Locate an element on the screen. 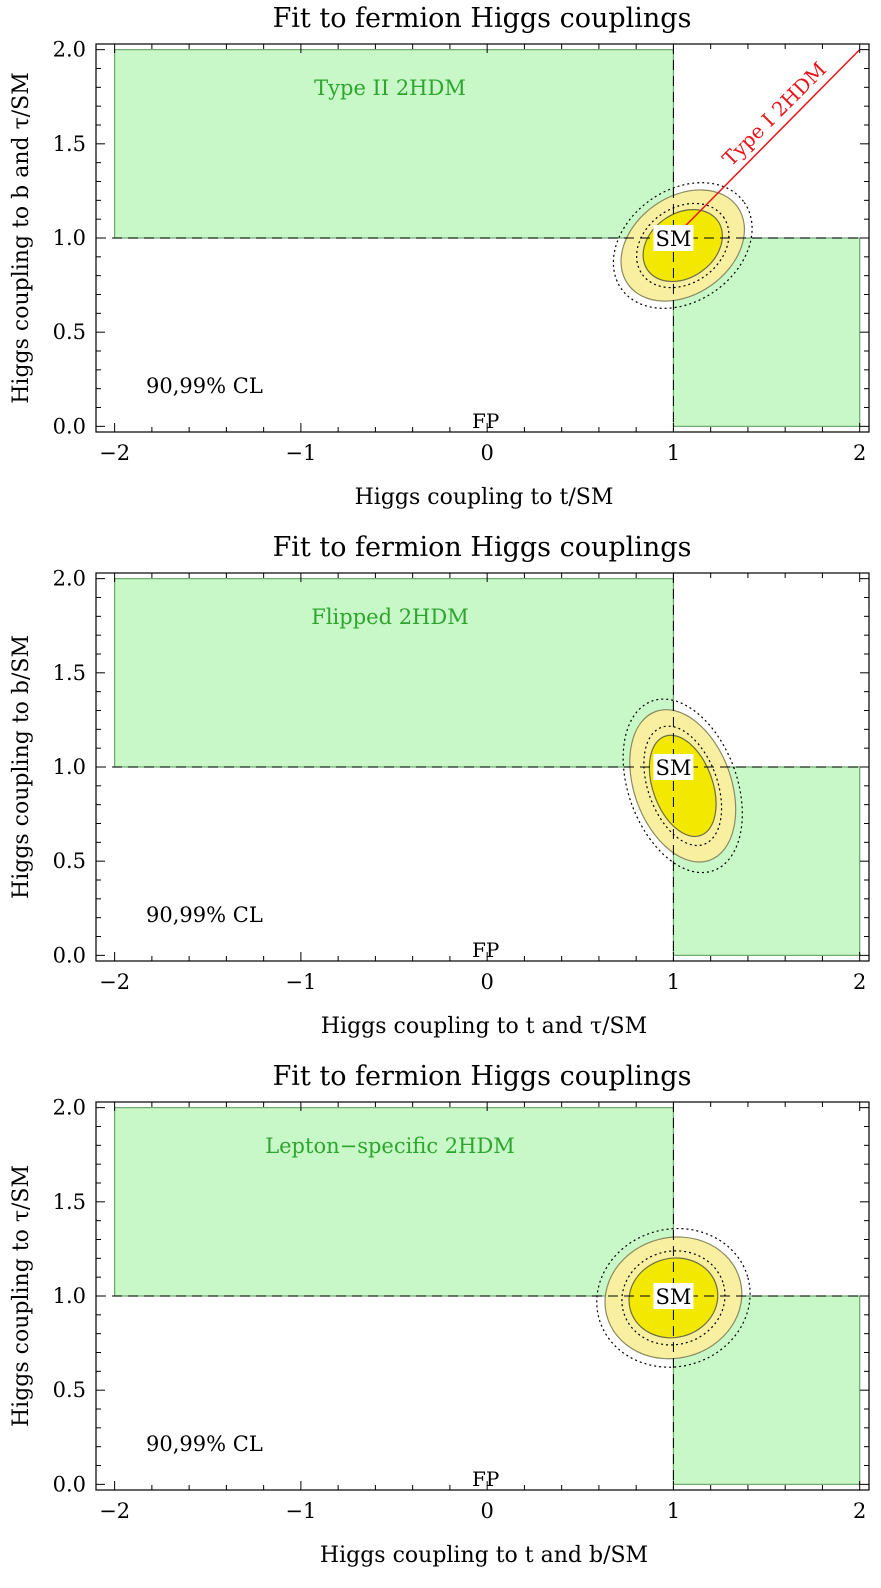 This screenshot has width=881, height=1588. y-axis-label: Higgs coupling to b and τ/SM is located at coordinates (21, 238).